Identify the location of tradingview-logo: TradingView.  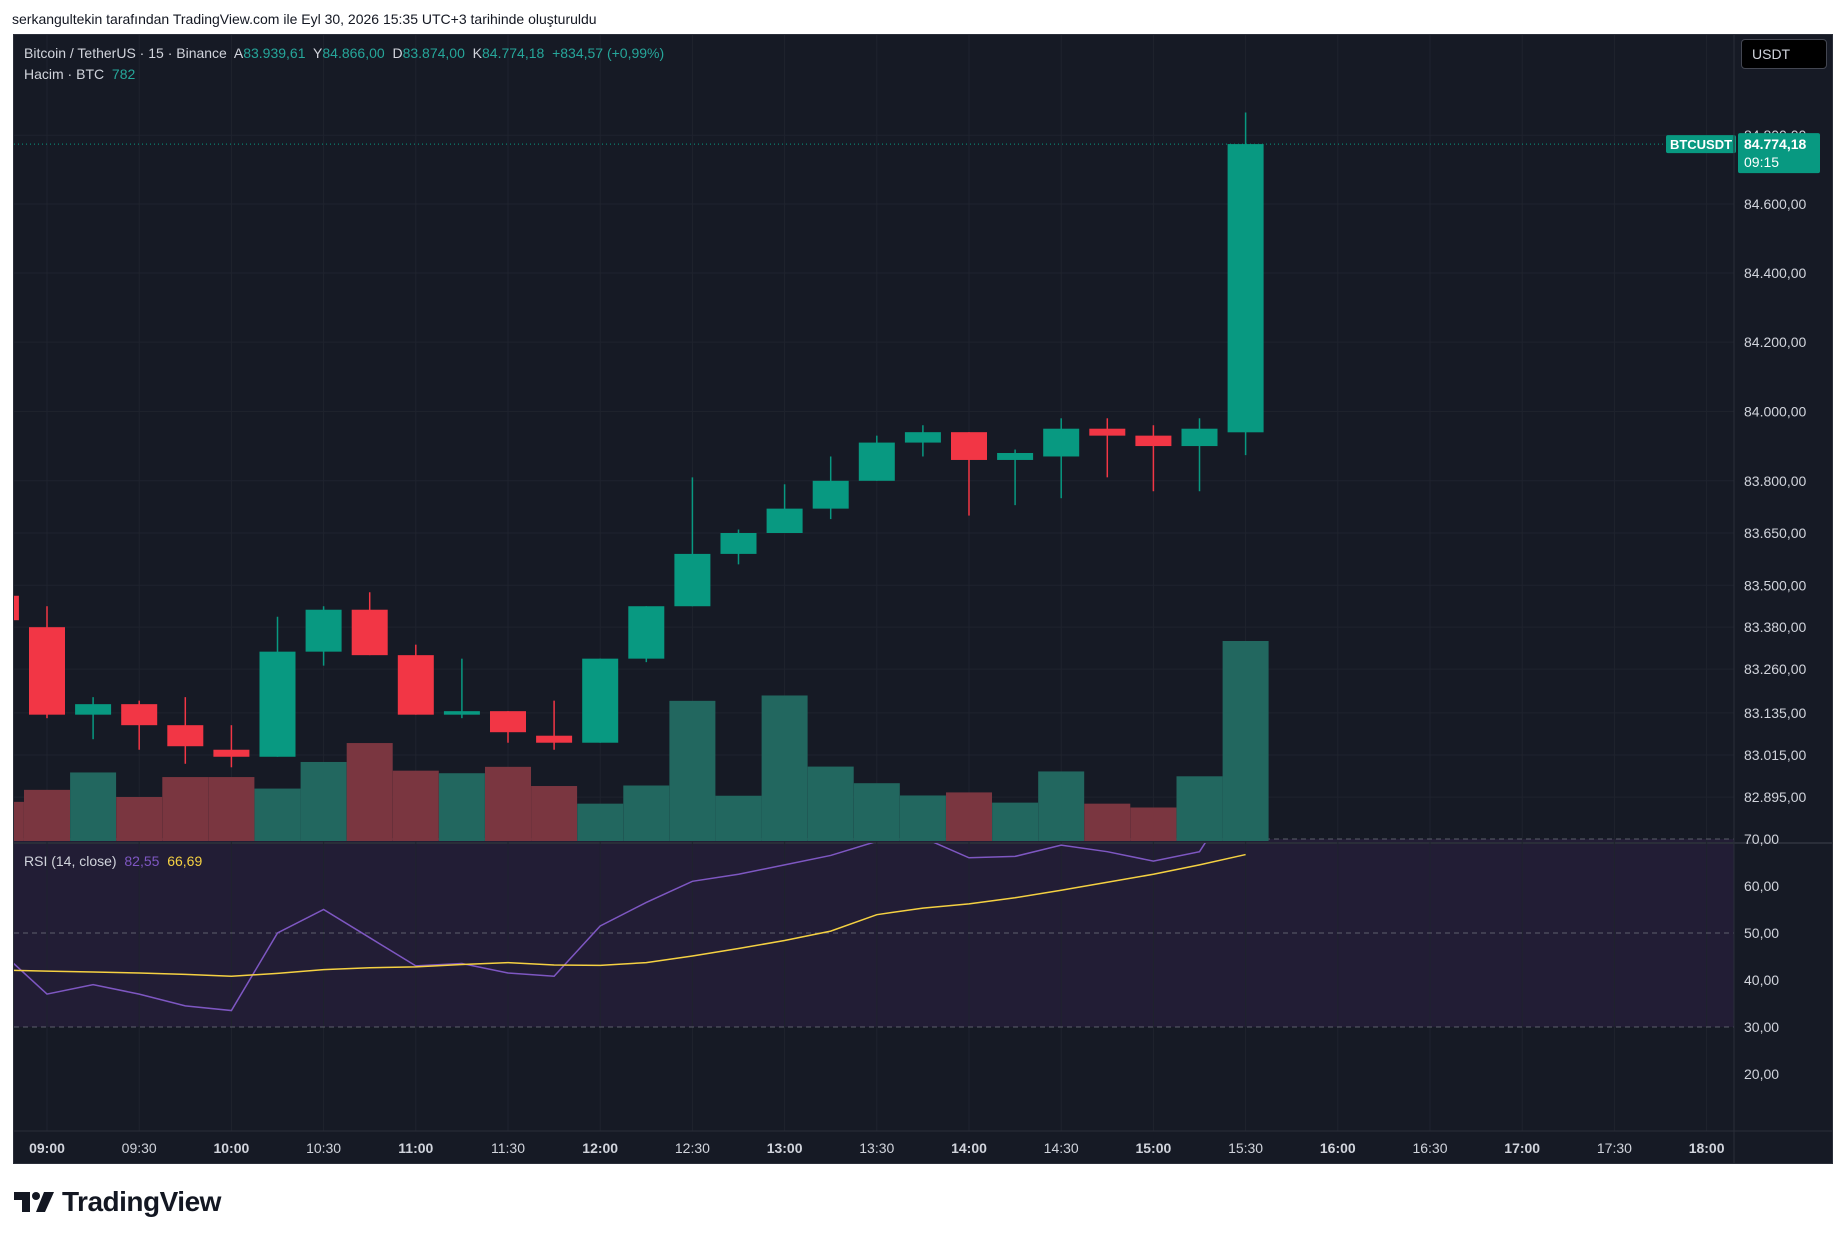
(117, 1202).